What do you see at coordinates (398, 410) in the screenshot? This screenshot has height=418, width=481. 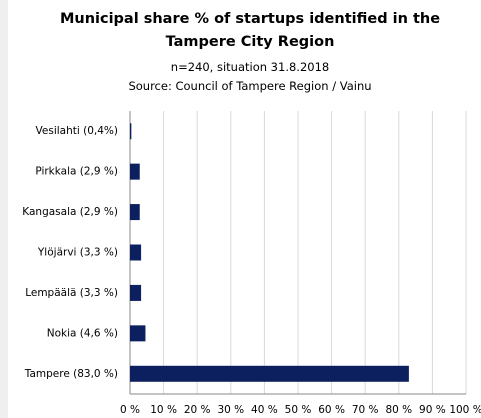 I see `x-tick-label: 80 %` at bounding box center [398, 410].